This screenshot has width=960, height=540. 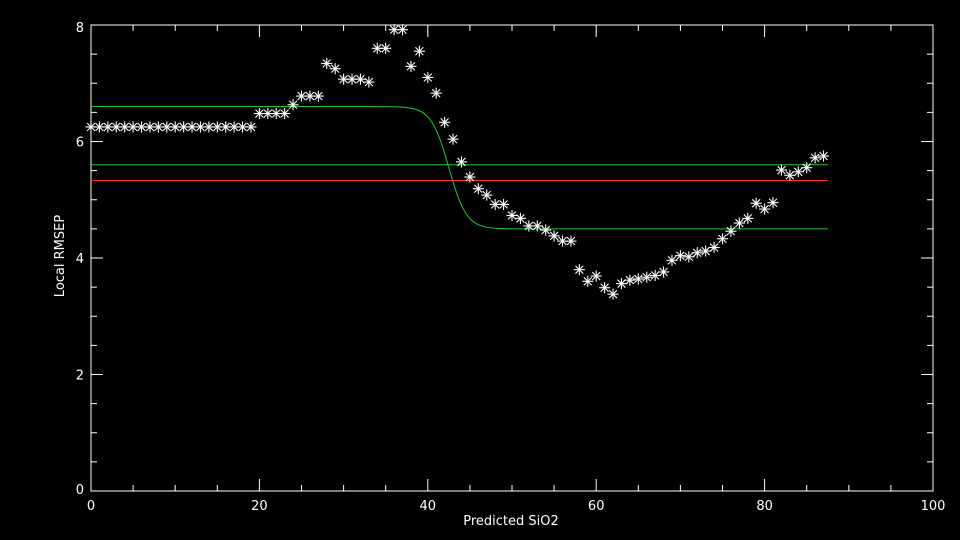 What do you see at coordinates (80, 490) in the screenshot?
I see `y-tick-label: 0` at bounding box center [80, 490].